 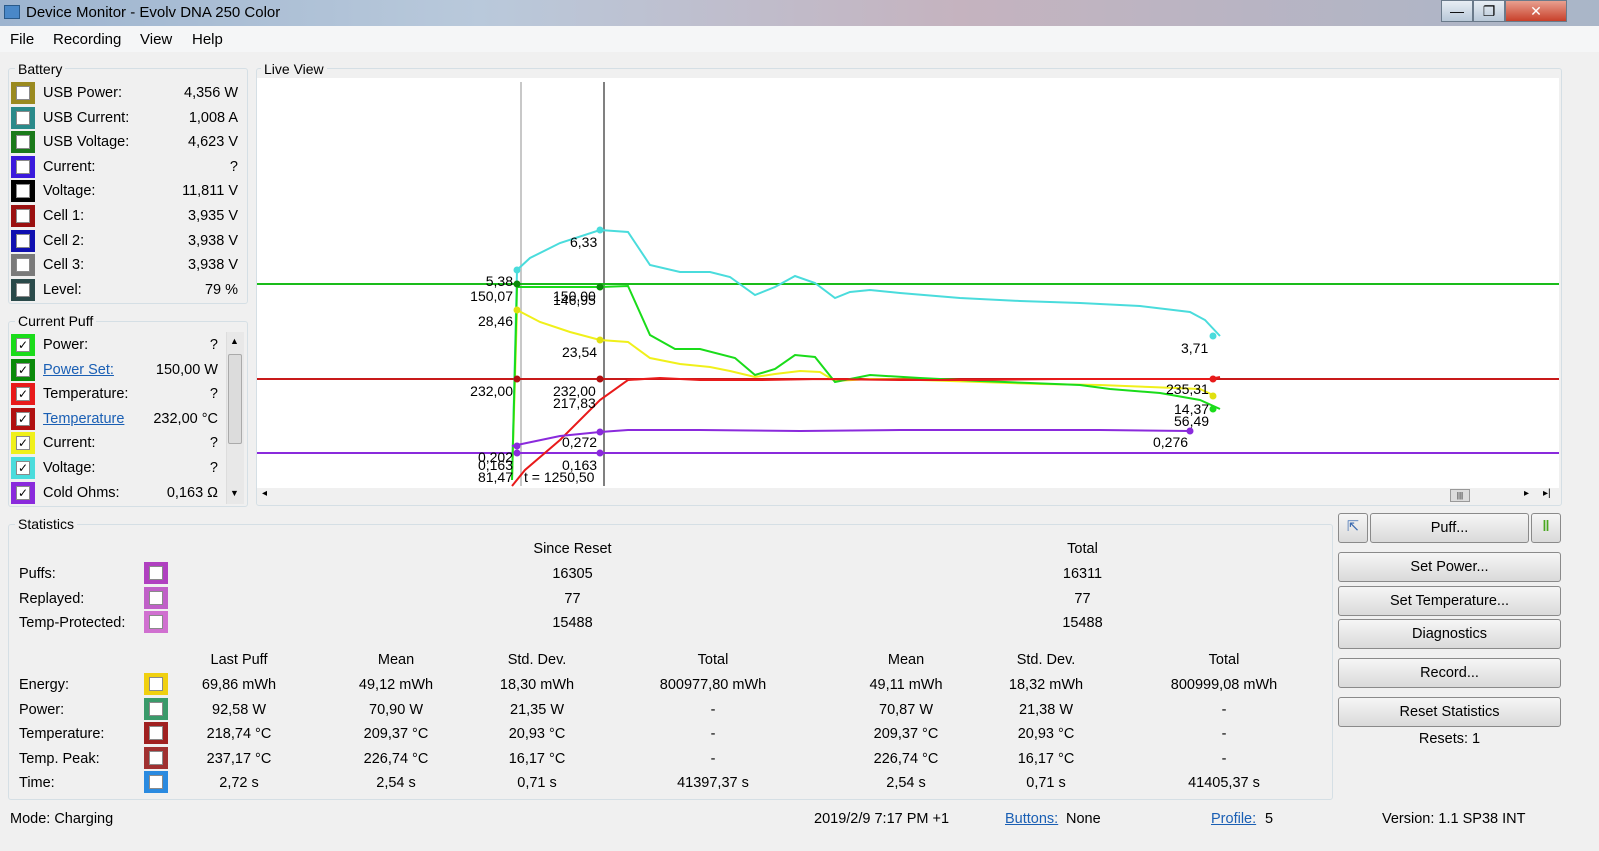 What do you see at coordinates (235, 399) in the screenshot?
I see `puff-scrollbar-thumb` at bounding box center [235, 399].